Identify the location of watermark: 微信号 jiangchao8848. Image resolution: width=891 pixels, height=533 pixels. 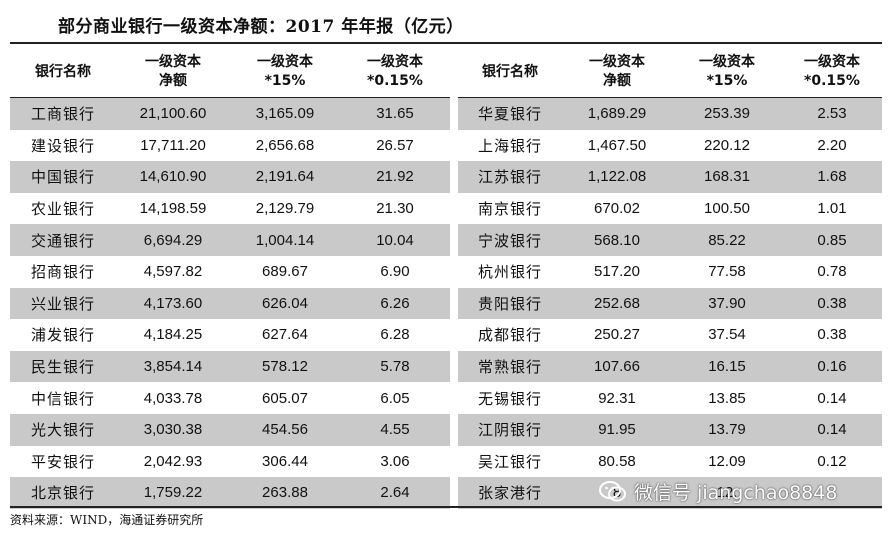
(717, 491).